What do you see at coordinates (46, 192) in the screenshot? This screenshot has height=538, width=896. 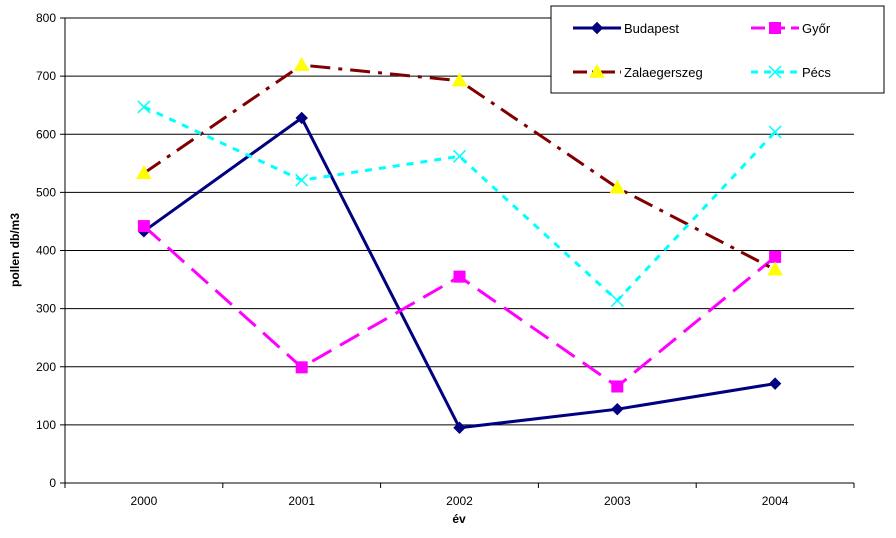 I see `y-tick-label: 500` at bounding box center [46, 192].